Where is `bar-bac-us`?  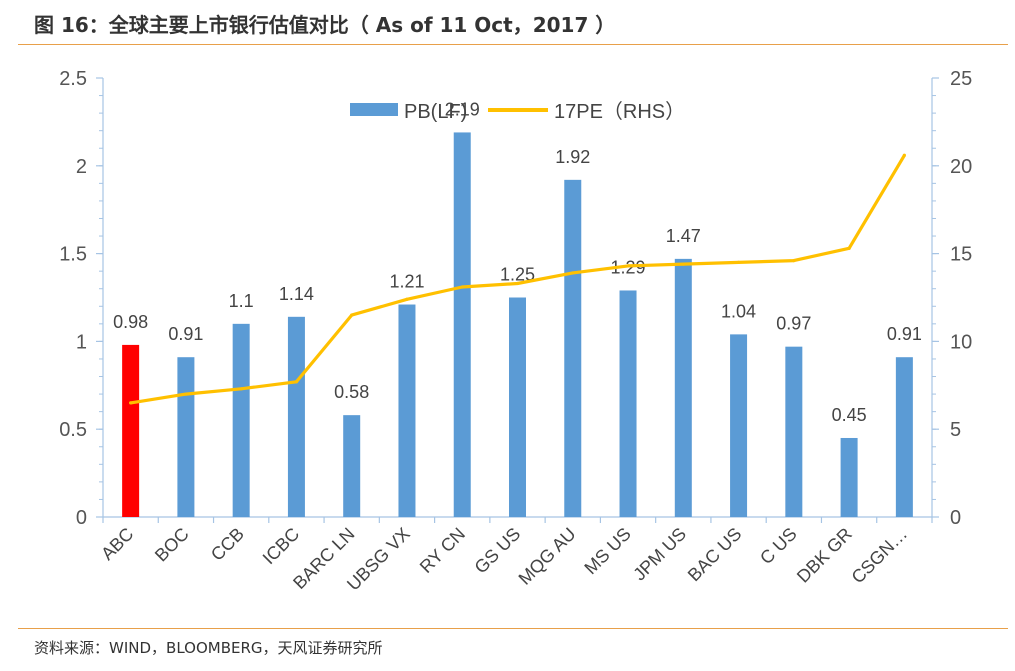 bar-bac-us is located at coordinates (739, 425).